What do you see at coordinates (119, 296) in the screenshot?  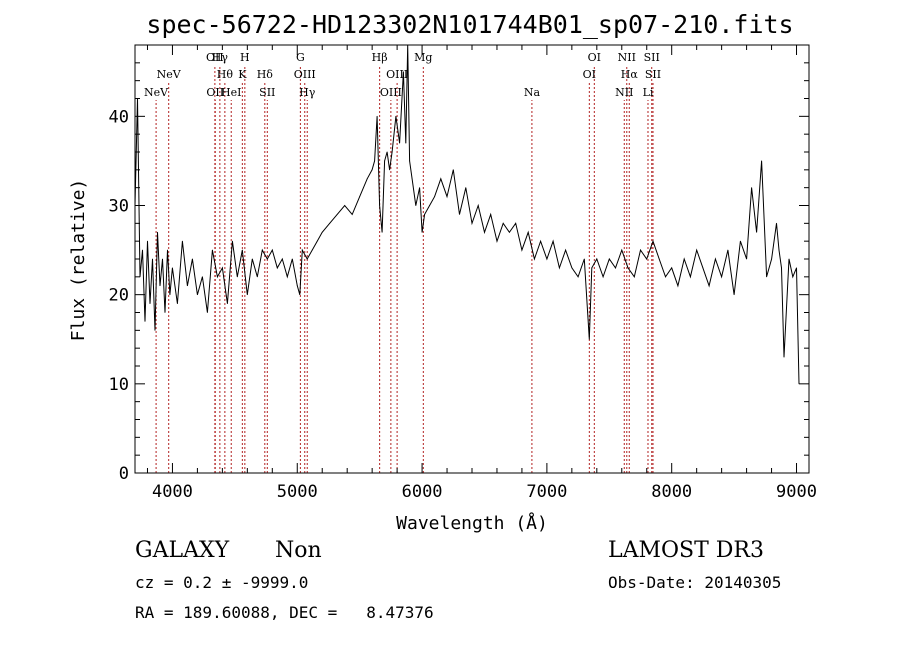 I see `y-tick-label: 20` at bounding box center [119, 296].